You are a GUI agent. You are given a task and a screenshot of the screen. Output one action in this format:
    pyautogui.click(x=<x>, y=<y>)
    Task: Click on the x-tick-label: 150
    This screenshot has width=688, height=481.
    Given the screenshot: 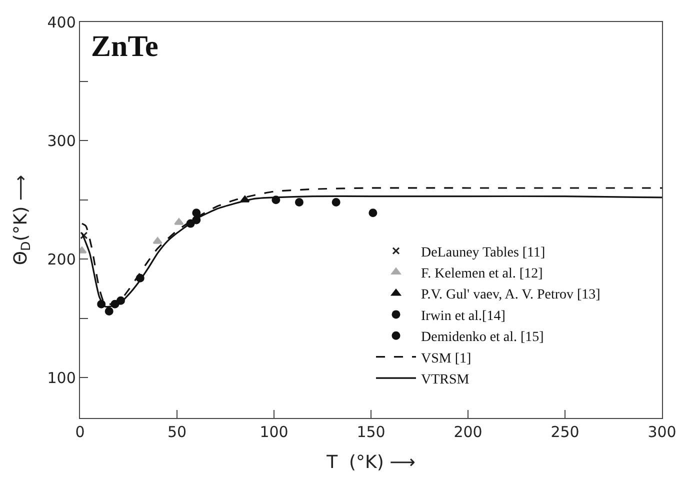 What is the action you would take?
    pyautogui.click(x=371, y=432)
    